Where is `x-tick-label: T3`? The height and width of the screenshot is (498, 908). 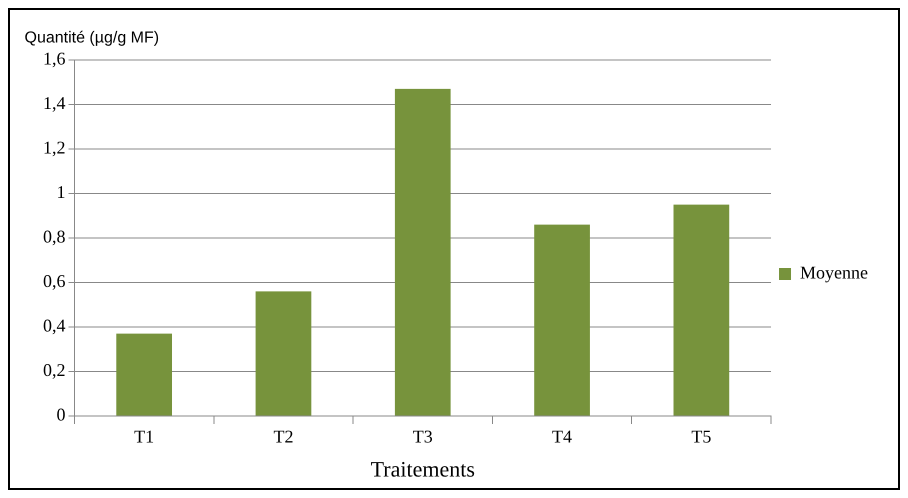
x-tick-label: T3 is located at coordinates (422, 436).